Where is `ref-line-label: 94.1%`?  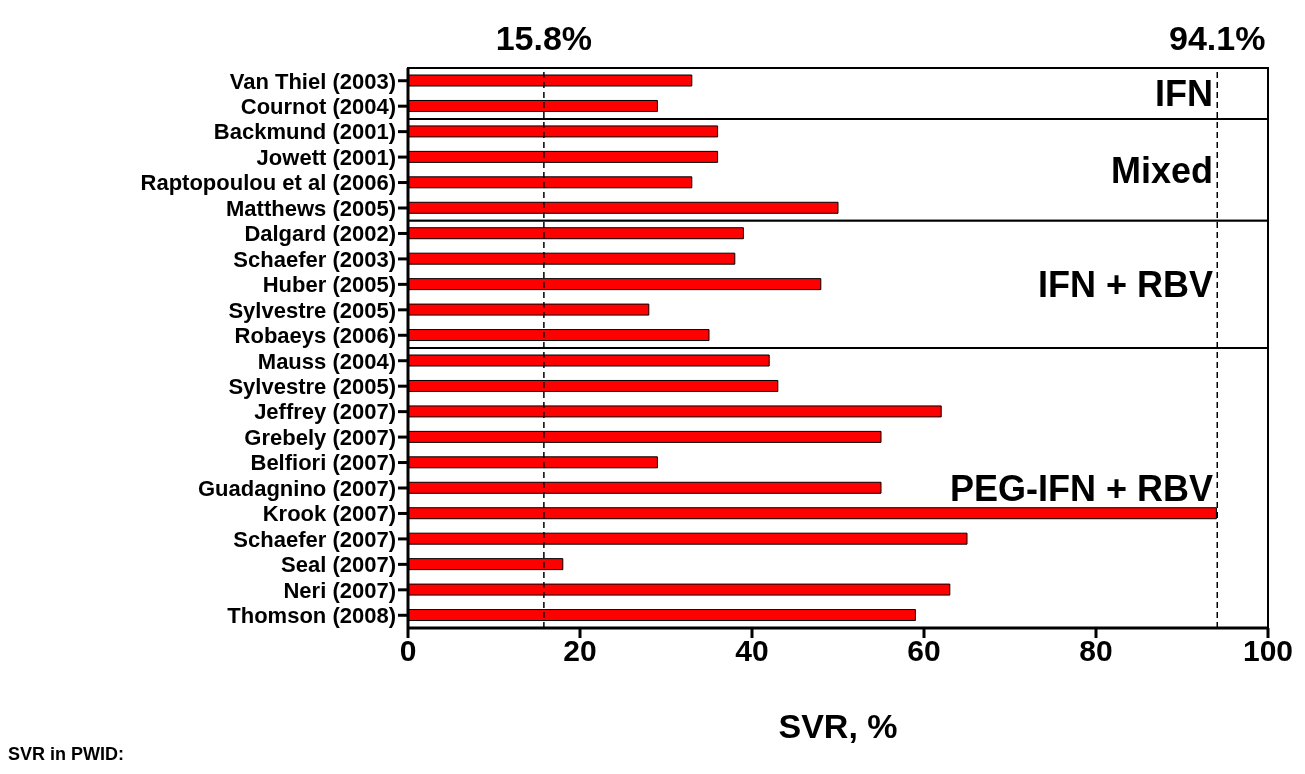 ref-line-label: 94.1% is located at coordinates (1217, 38).